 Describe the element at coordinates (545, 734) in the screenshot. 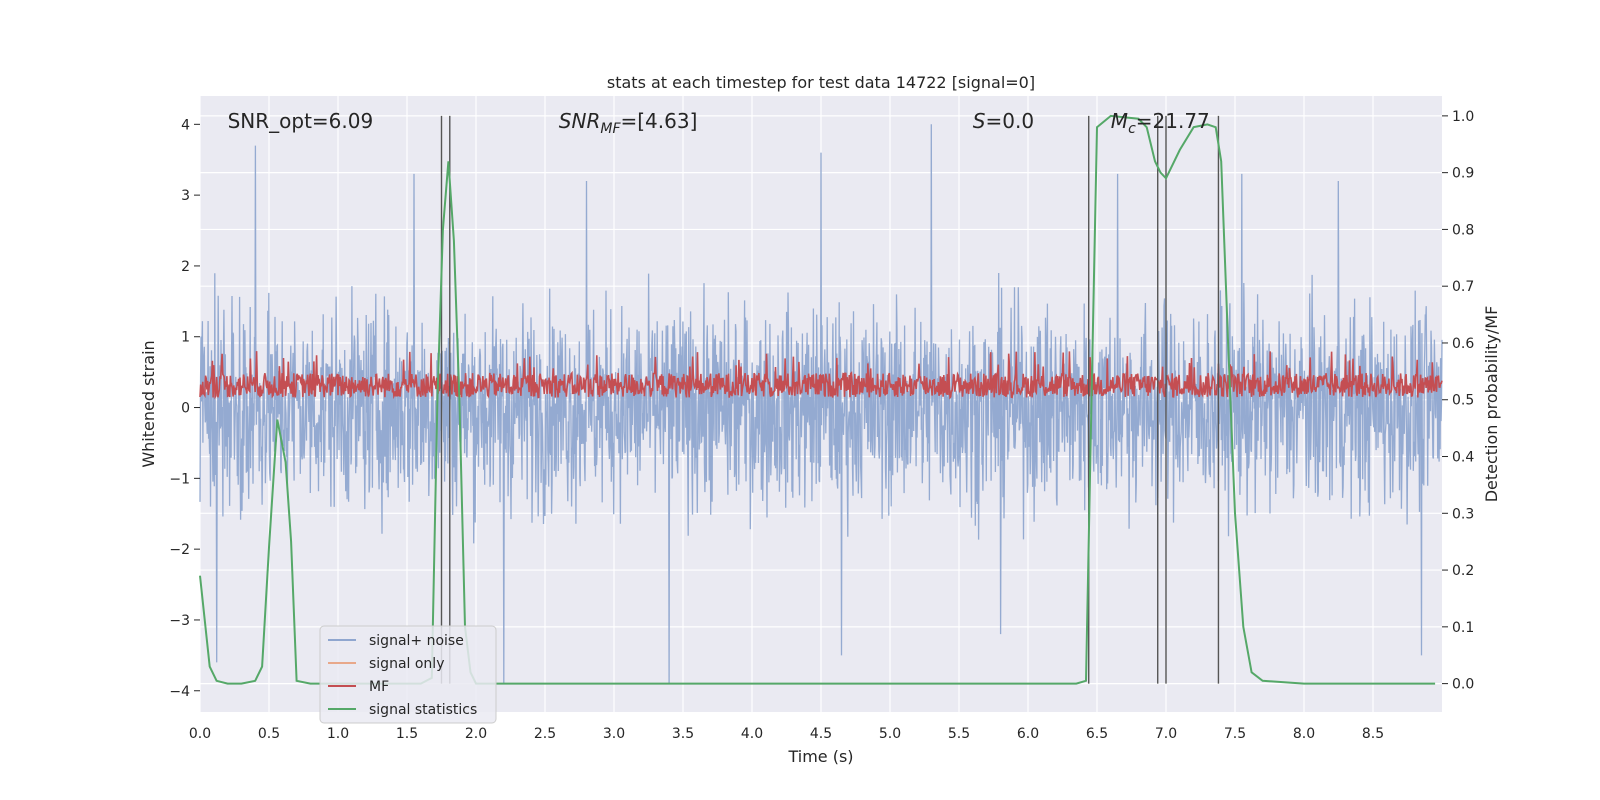

I see `x-tick-label: 2.5` at that location.